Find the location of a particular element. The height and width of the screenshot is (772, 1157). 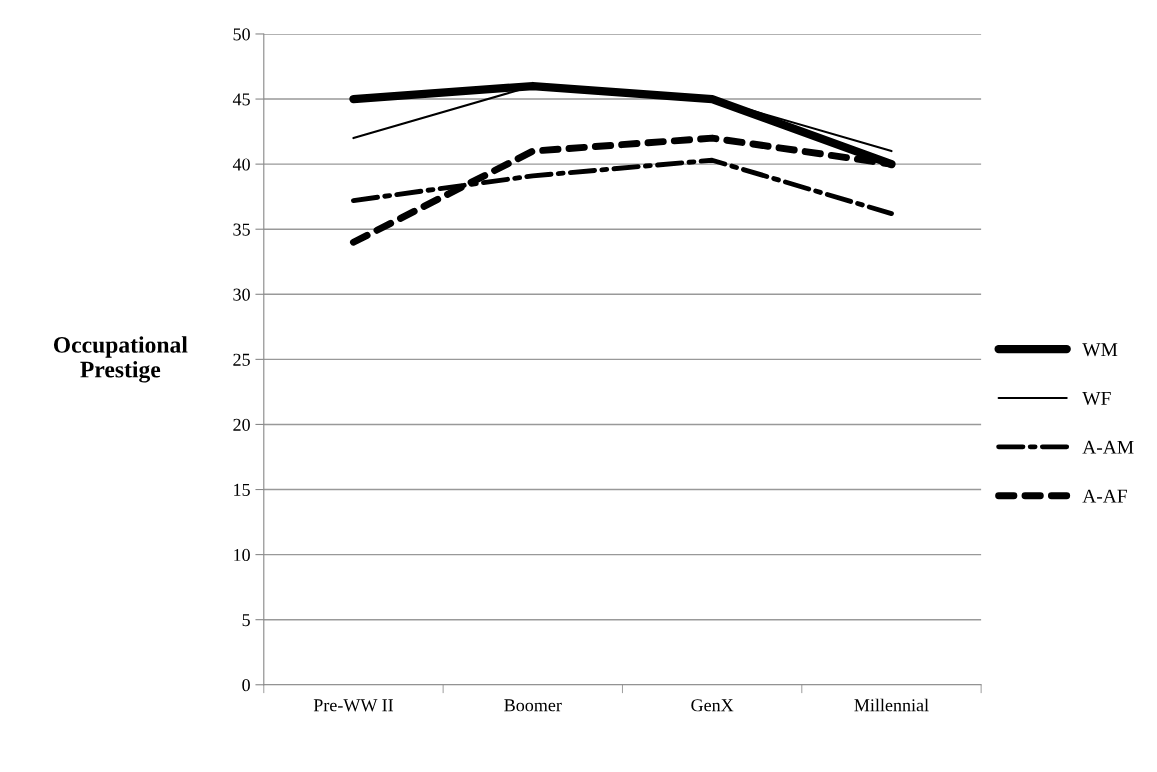

x-tick-label: Boomer is located at coordinates (533, 705).